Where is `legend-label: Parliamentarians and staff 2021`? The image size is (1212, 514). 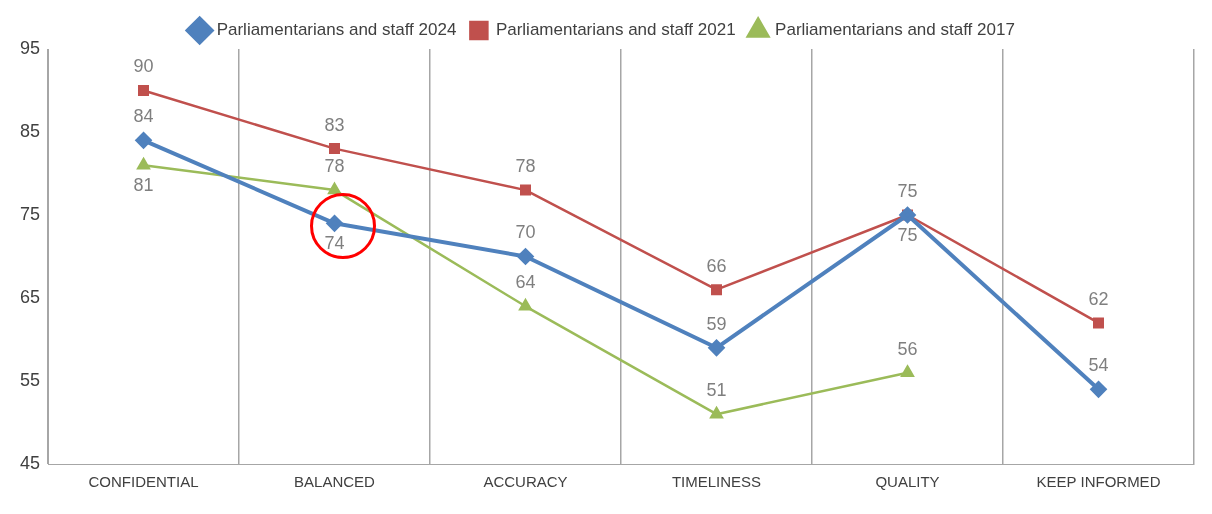 legend-label: Parliamentarians and staff 2021 is located at coordinates (615, 30).